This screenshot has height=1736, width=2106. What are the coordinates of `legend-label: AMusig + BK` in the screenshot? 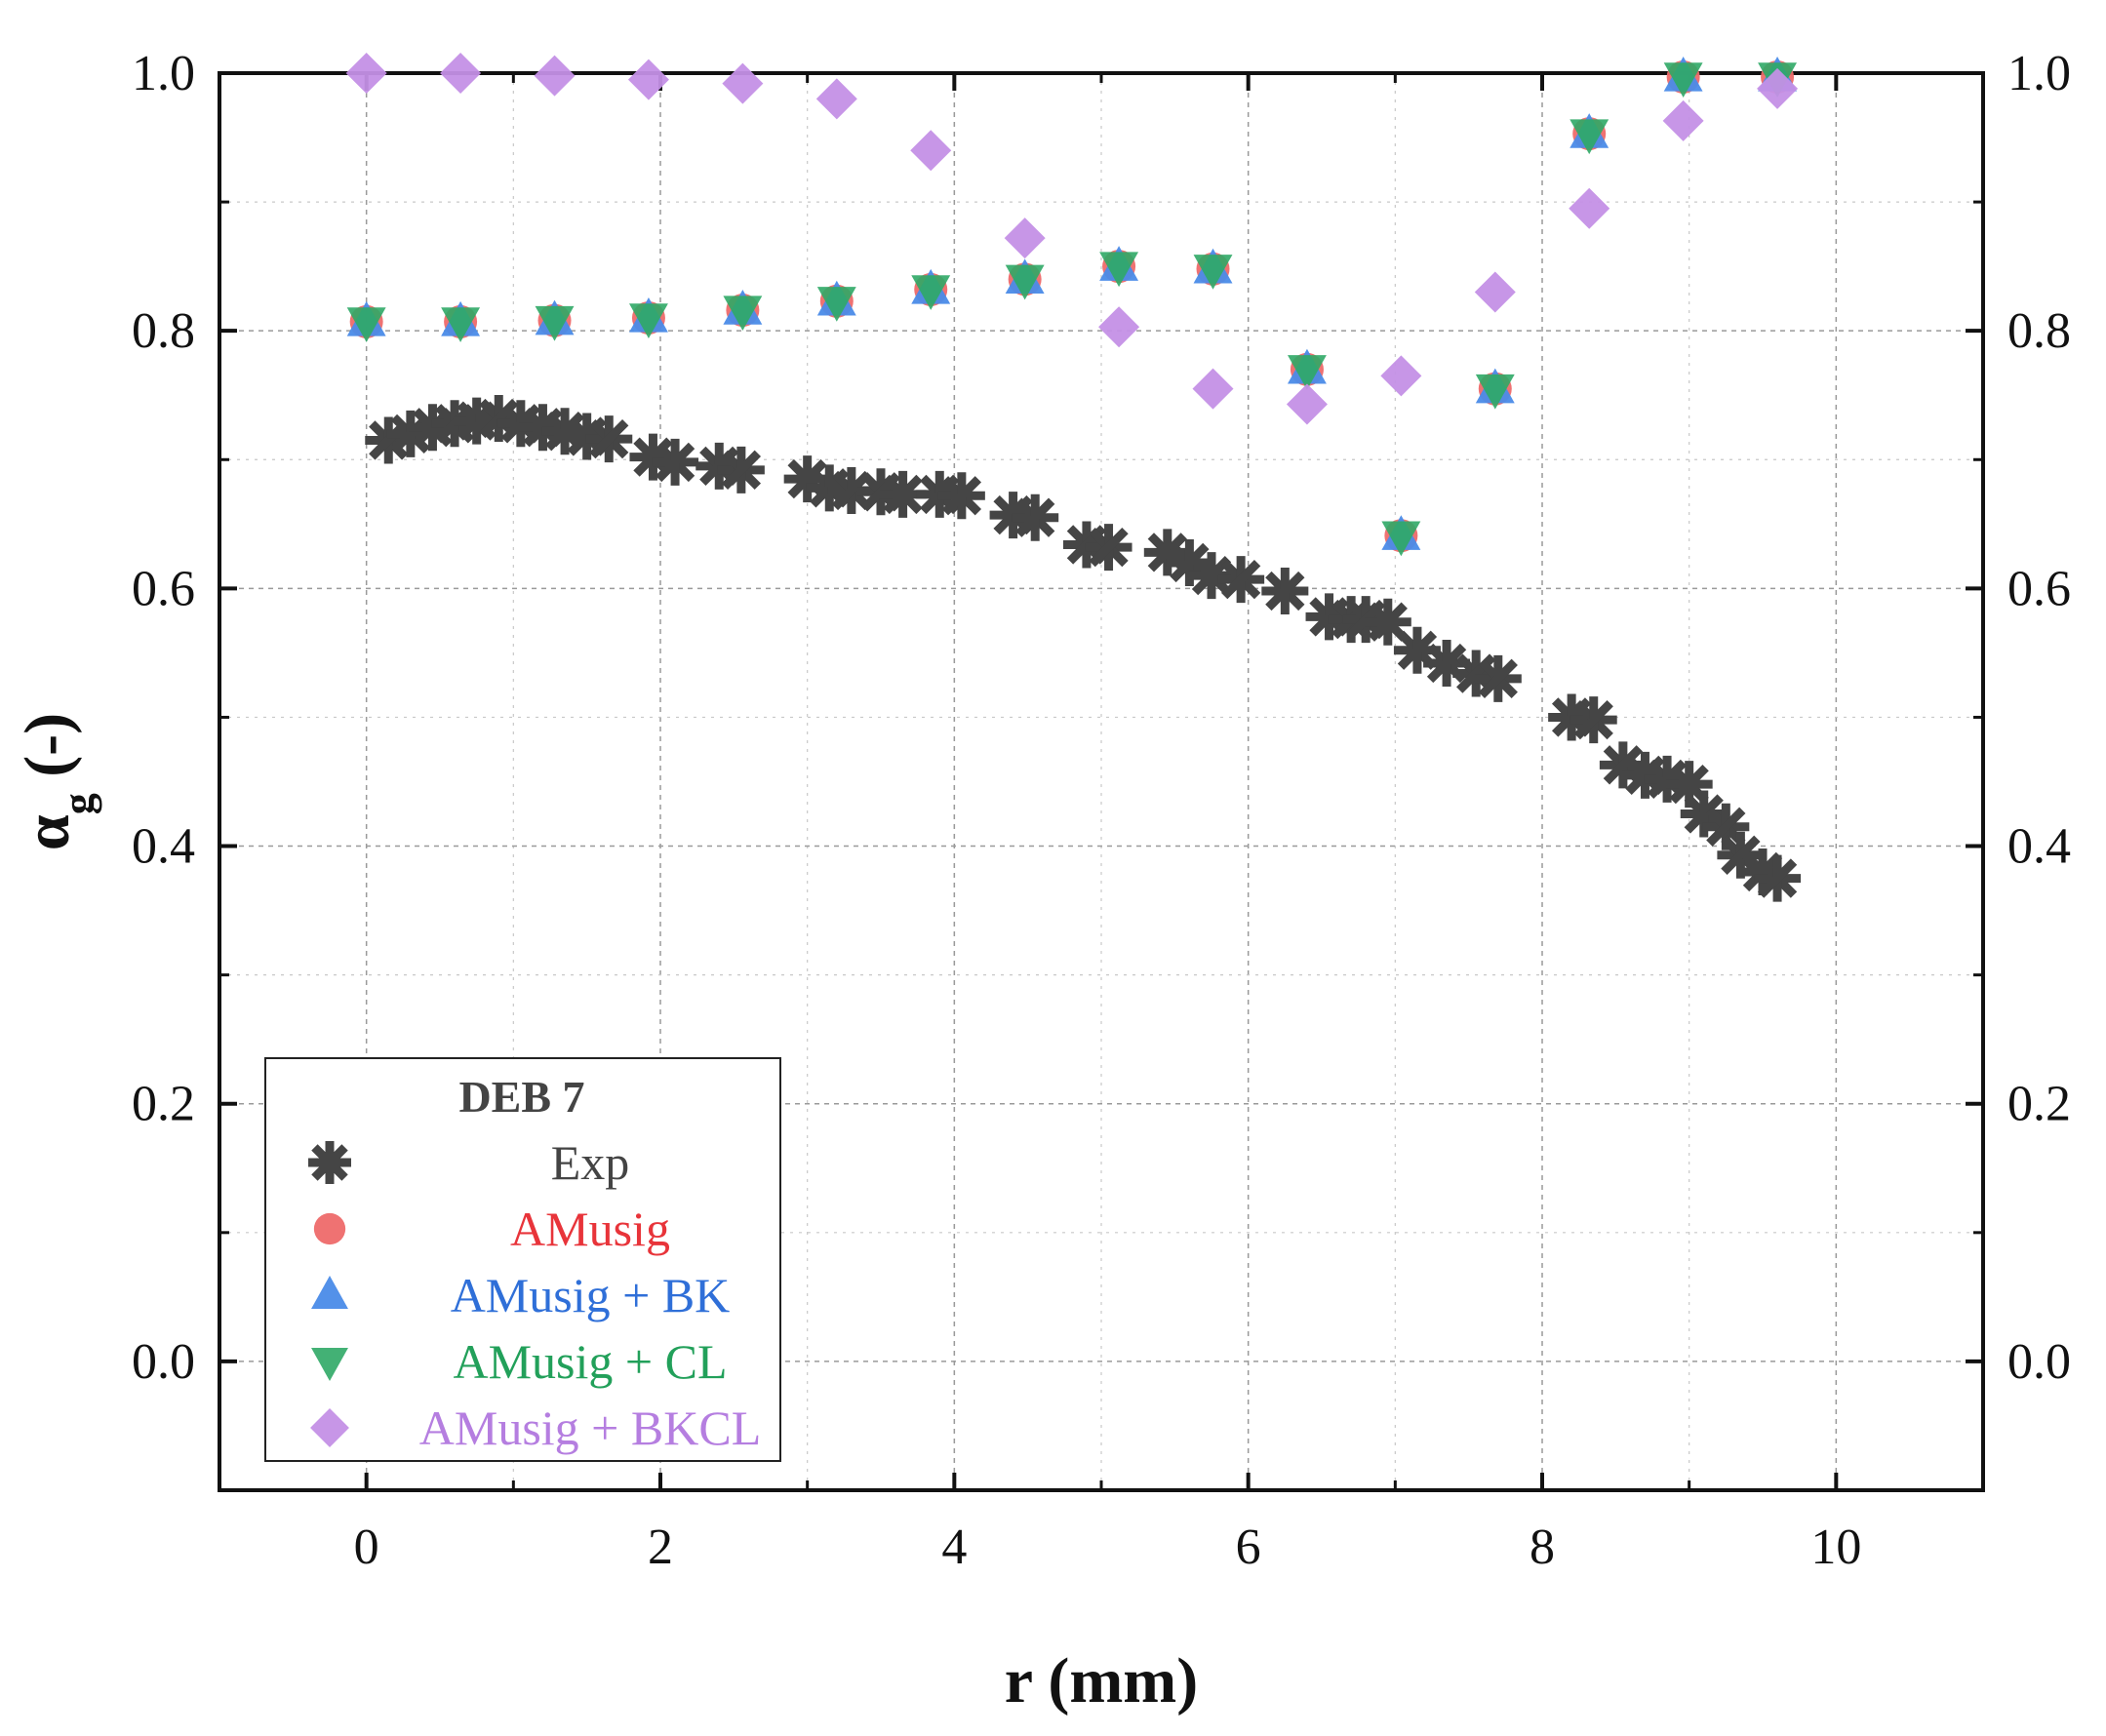 It's located at (591, 1295).